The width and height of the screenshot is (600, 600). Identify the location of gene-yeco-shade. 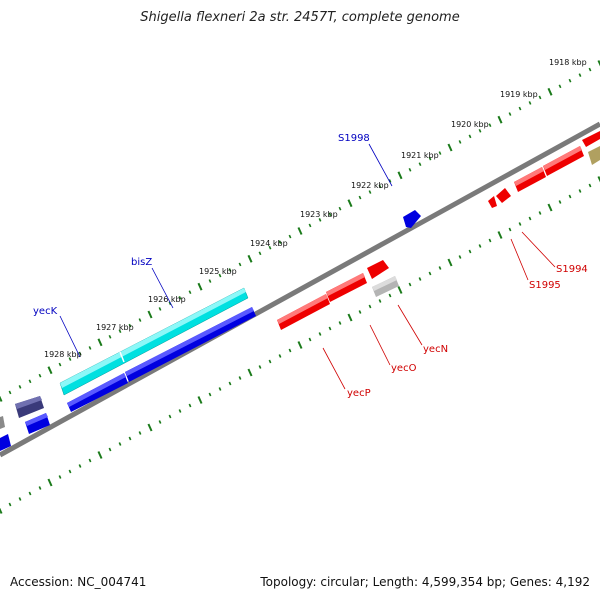
(345, 284).